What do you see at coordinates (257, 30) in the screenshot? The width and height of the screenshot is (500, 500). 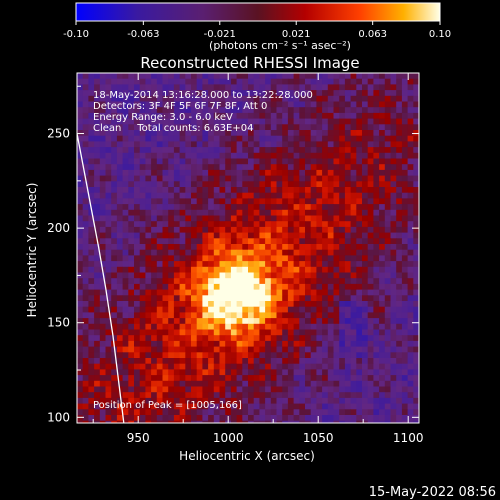 I see `colorbar-ticks: -0.10 -0.063 -0.021 0.021 0.063 0.10` at bounding box center [257, 30].